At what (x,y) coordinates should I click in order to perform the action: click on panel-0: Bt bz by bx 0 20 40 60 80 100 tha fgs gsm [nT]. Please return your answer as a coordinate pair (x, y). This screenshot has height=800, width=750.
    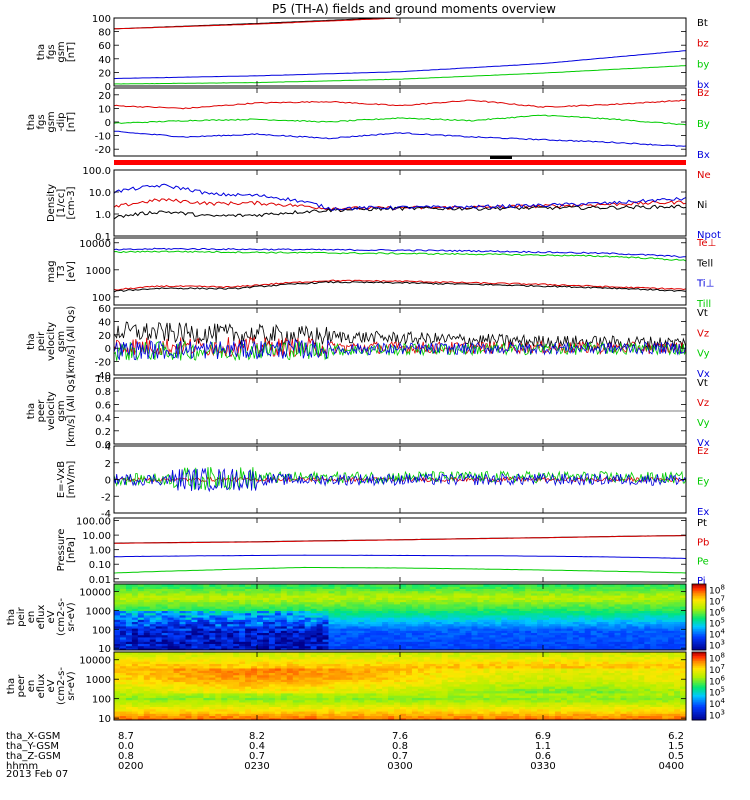
    Looking at the image, I should click on (372, 53).